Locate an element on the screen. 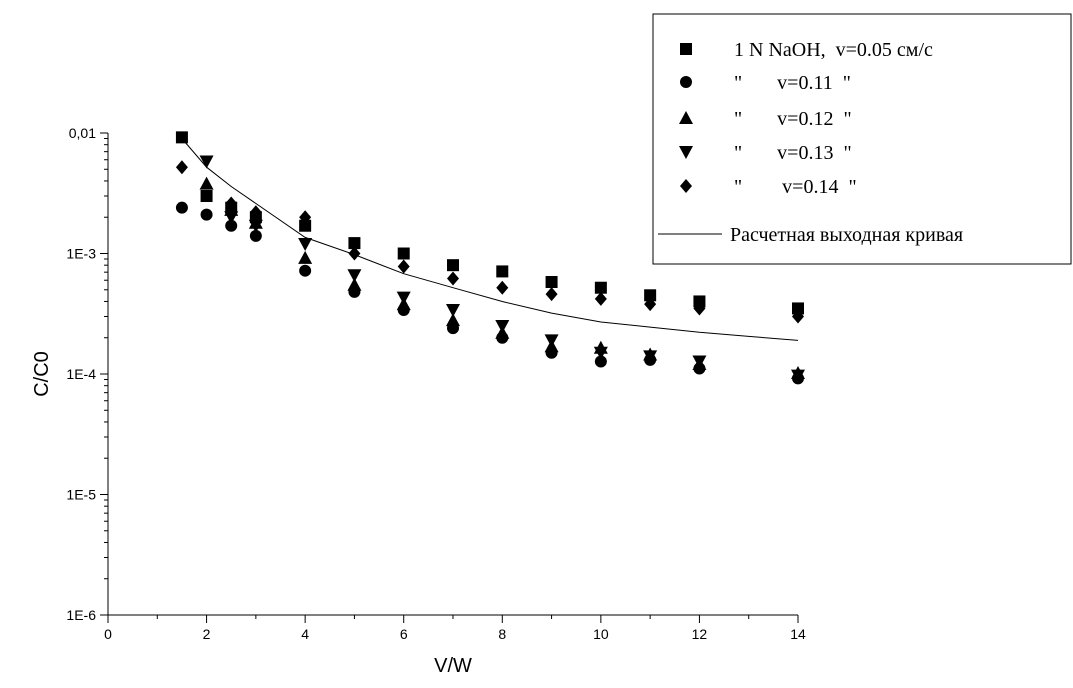 The width and height of the screenshot is (1073, 688). legend-label-series-3: " v=0.12 " is located at coordinates (793, 119).